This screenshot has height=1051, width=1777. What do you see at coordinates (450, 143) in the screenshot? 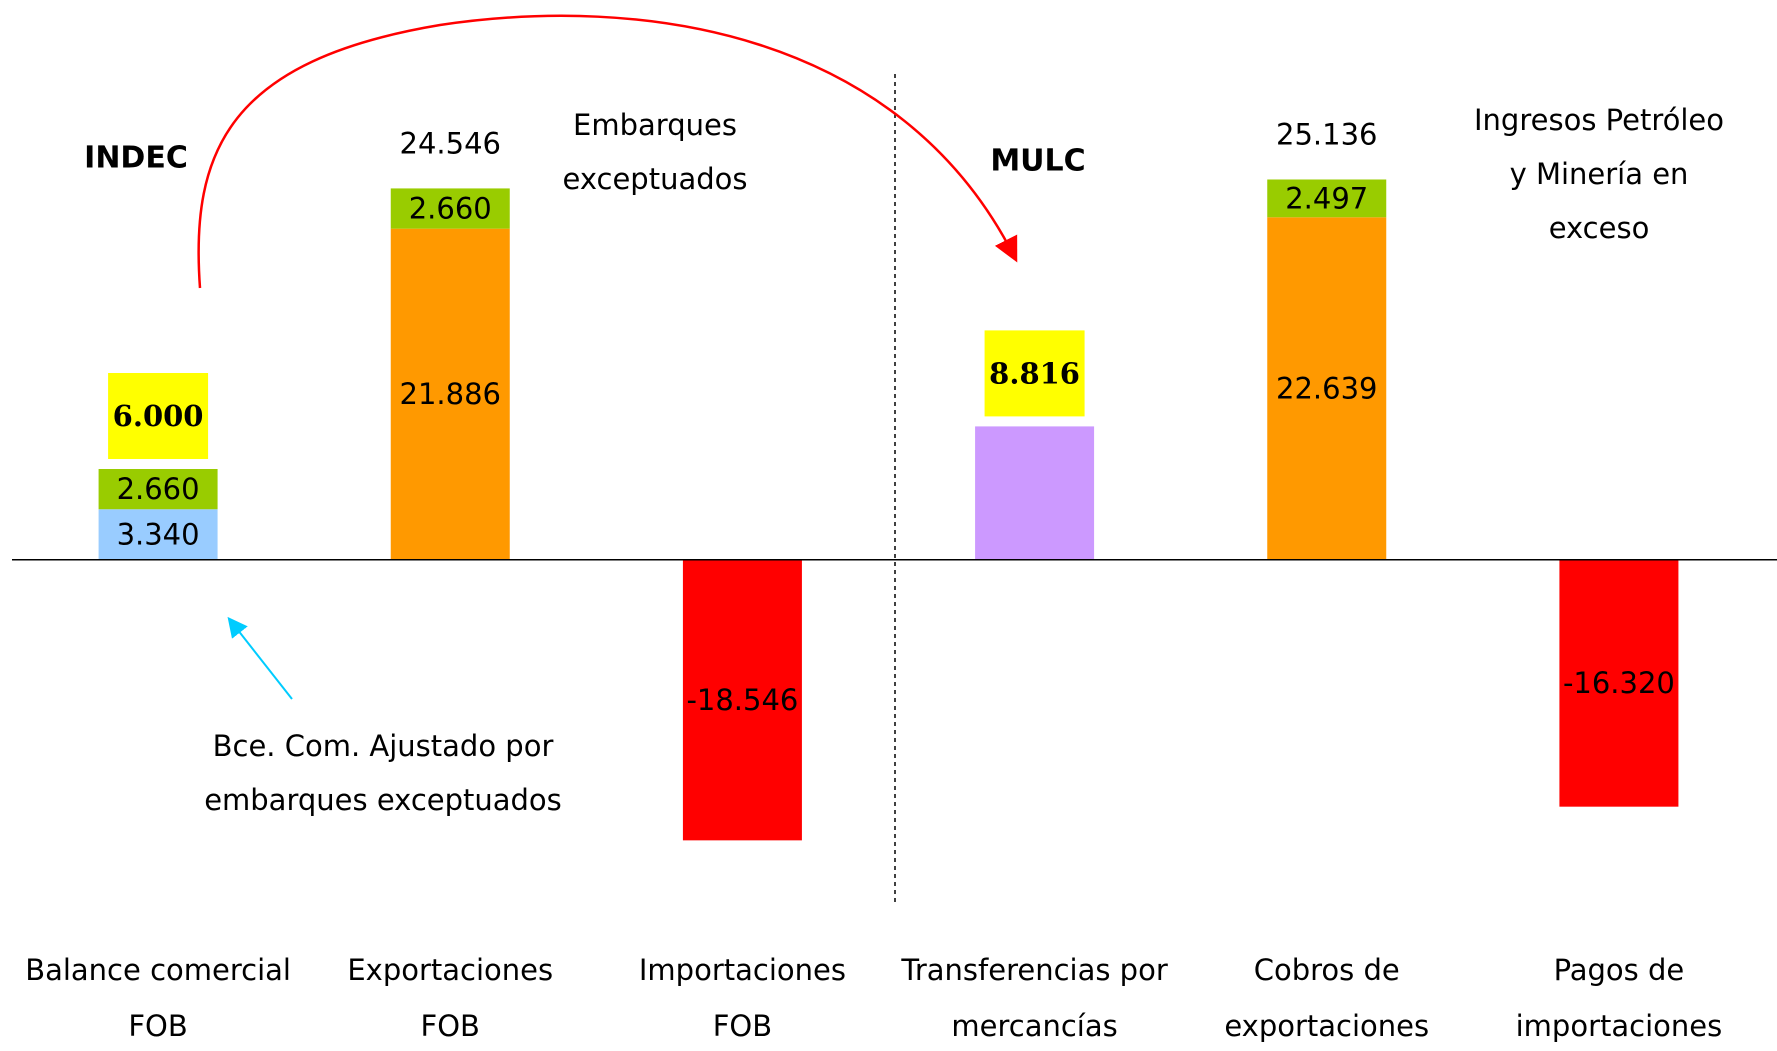
I see `total-label: 24.546` at bounding box center [450, 143].